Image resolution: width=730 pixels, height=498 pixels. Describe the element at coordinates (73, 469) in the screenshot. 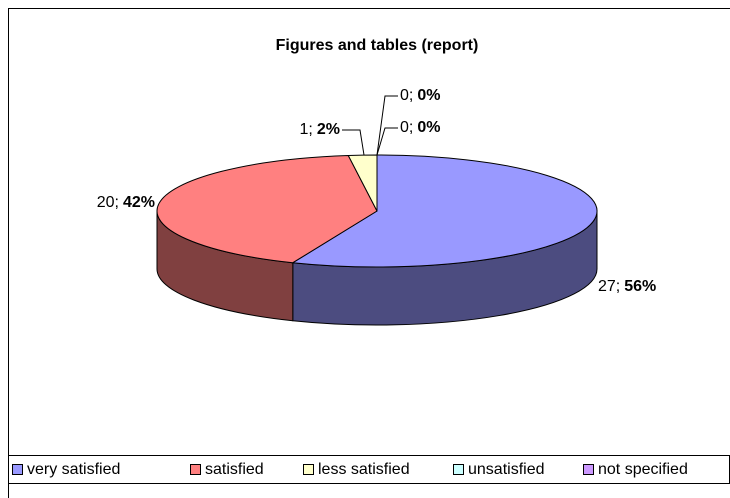

I see `legend-label: very satisfied` at that location.